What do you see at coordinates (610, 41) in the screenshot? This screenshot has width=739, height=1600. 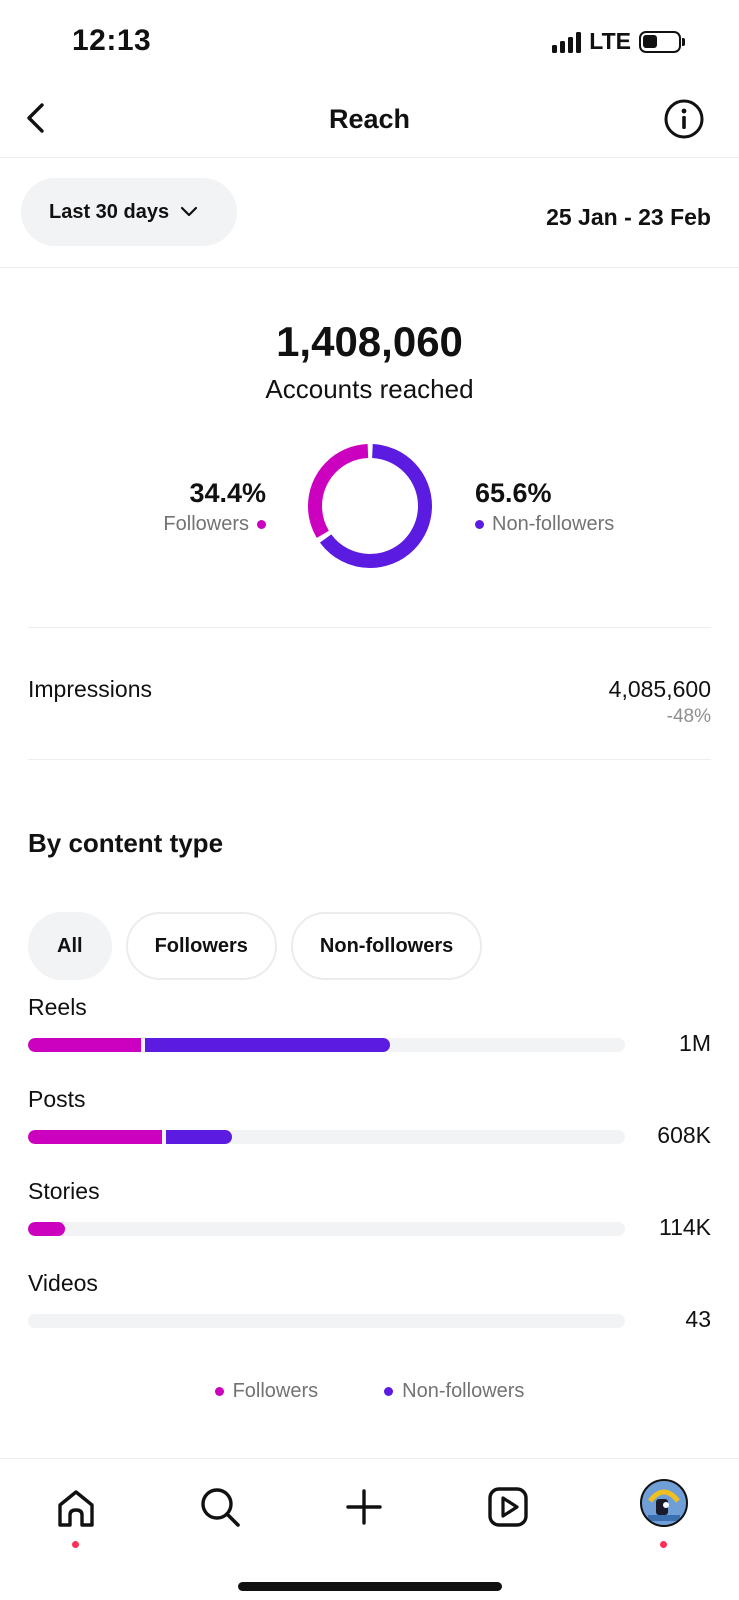 I see `network-type: LTE` at bounding box center [610, 41].